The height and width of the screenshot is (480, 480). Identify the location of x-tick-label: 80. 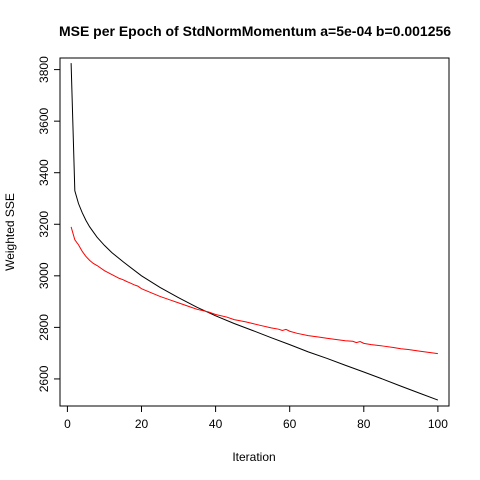
(364, 424).